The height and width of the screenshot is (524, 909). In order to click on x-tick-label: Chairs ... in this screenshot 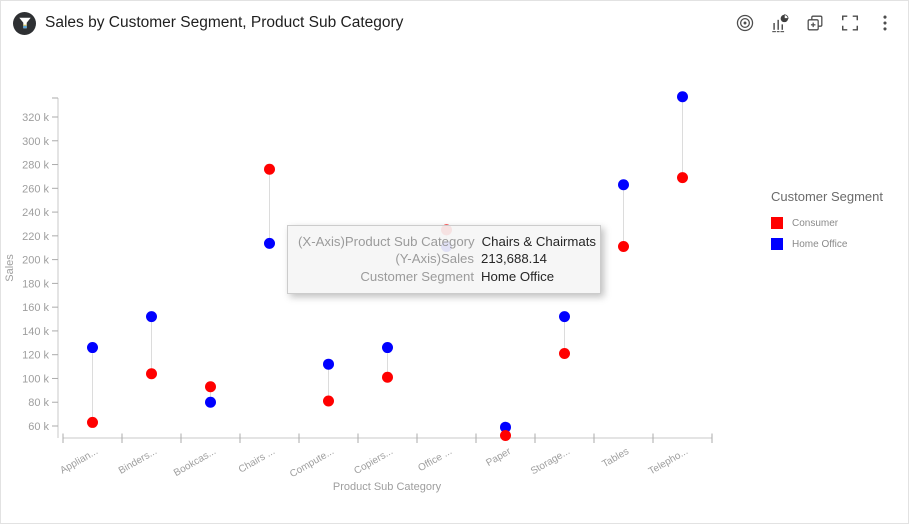, I will do `click(257, 461)`.